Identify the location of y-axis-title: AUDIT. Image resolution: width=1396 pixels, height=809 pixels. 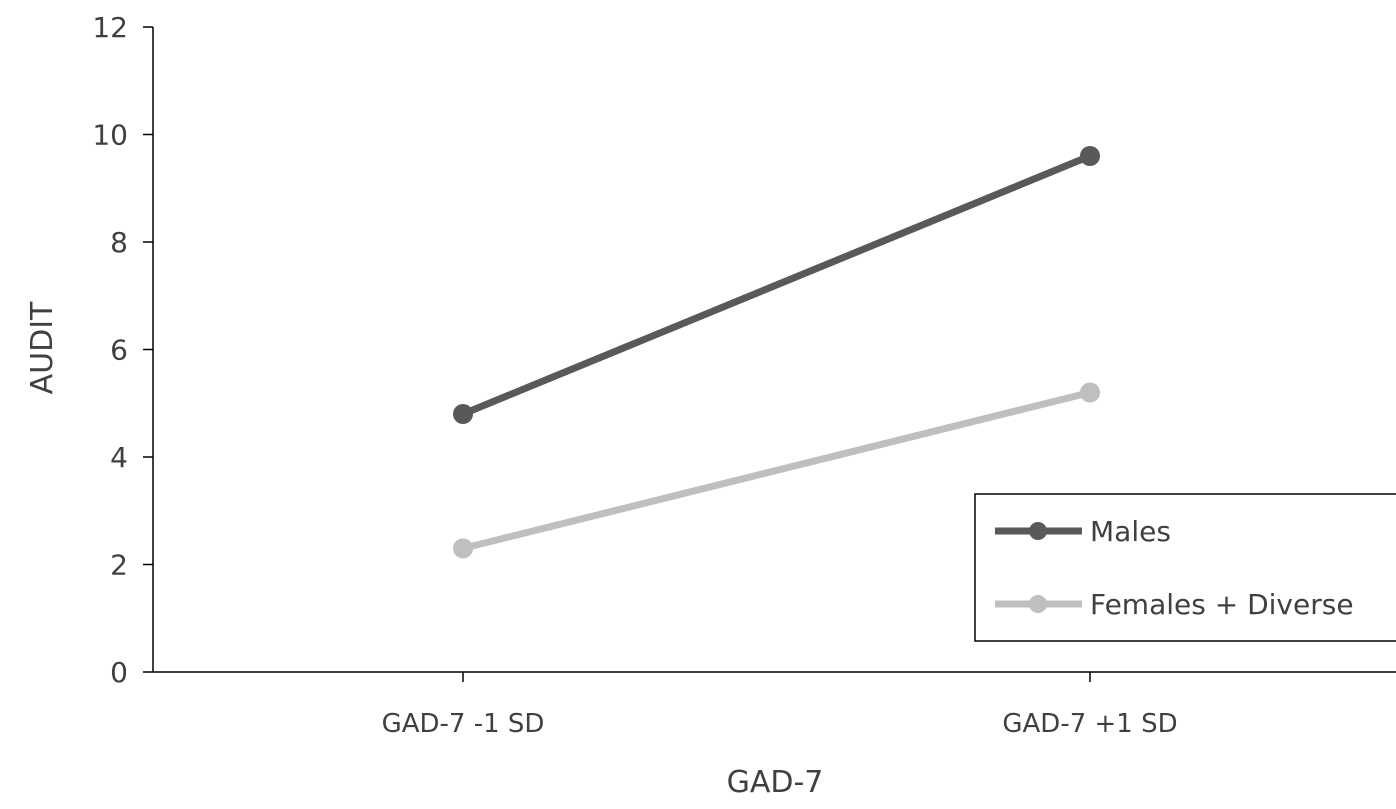
(42, 347).